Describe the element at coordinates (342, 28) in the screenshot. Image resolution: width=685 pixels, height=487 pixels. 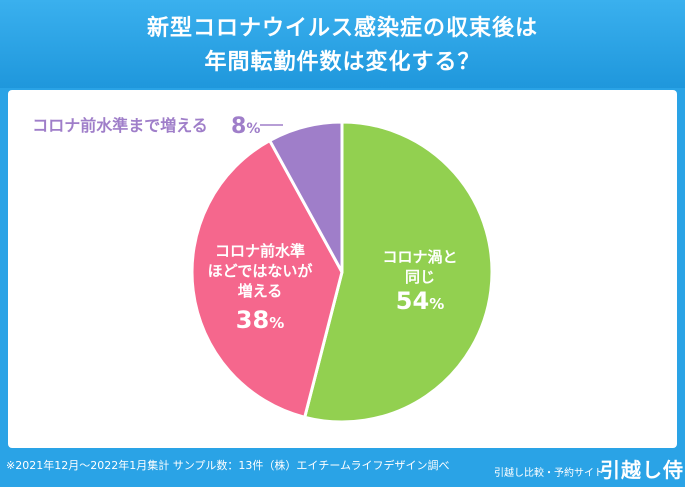
I see `chart-title-line-1: 新型コロナウイルス感染症の収束後は` at that location.